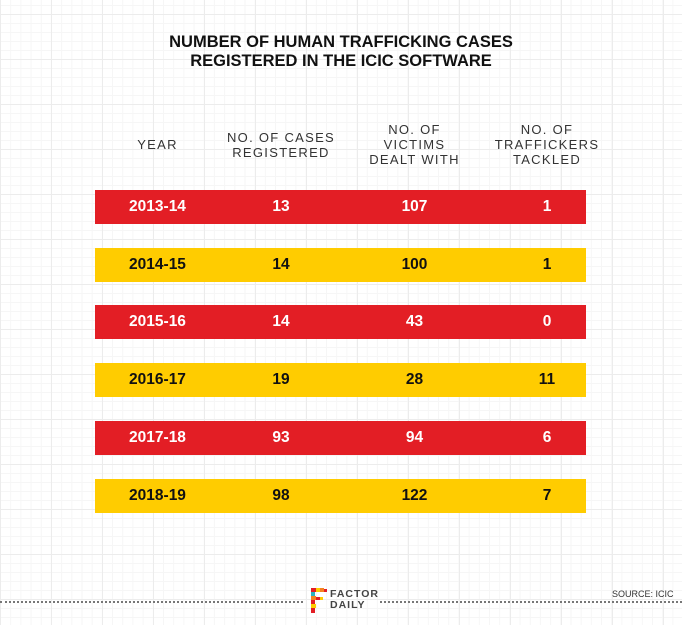  I want to click on column-header-traffickers: NO. OF TRAFFICKERS TACKLED, so click(547, 144).